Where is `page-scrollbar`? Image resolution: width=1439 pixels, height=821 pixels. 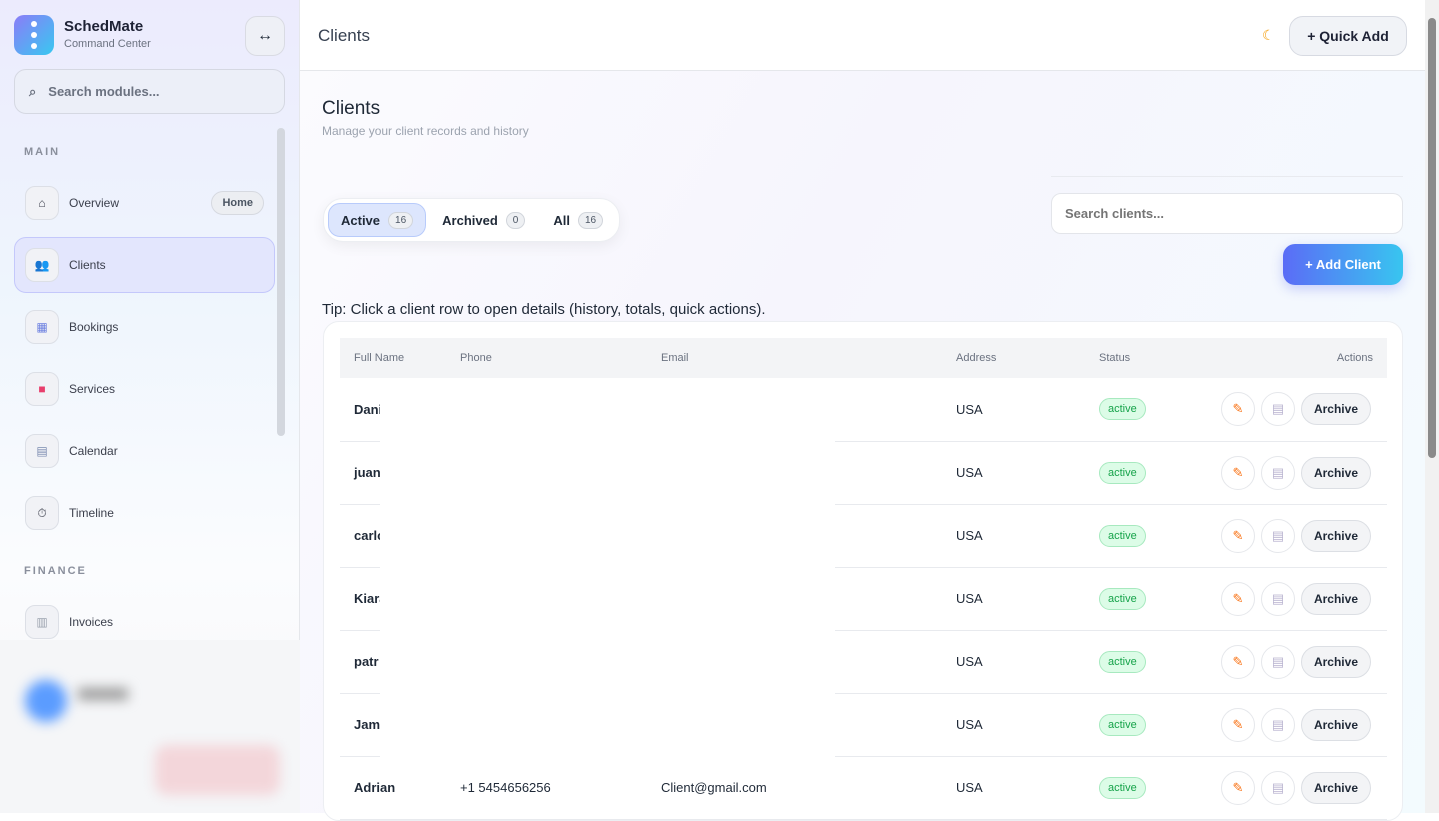 page-scrollbar is located at coordinates (1432, 406).